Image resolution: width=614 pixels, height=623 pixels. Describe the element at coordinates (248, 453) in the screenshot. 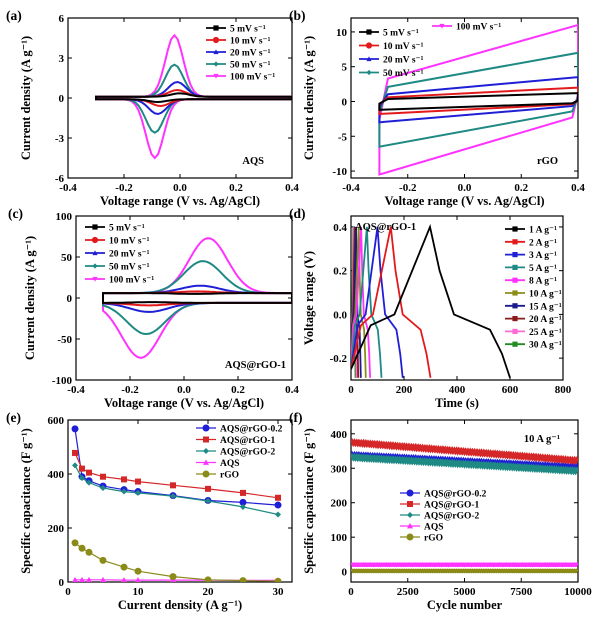

I see `legend-label: AQS@rGO-2` at that location.